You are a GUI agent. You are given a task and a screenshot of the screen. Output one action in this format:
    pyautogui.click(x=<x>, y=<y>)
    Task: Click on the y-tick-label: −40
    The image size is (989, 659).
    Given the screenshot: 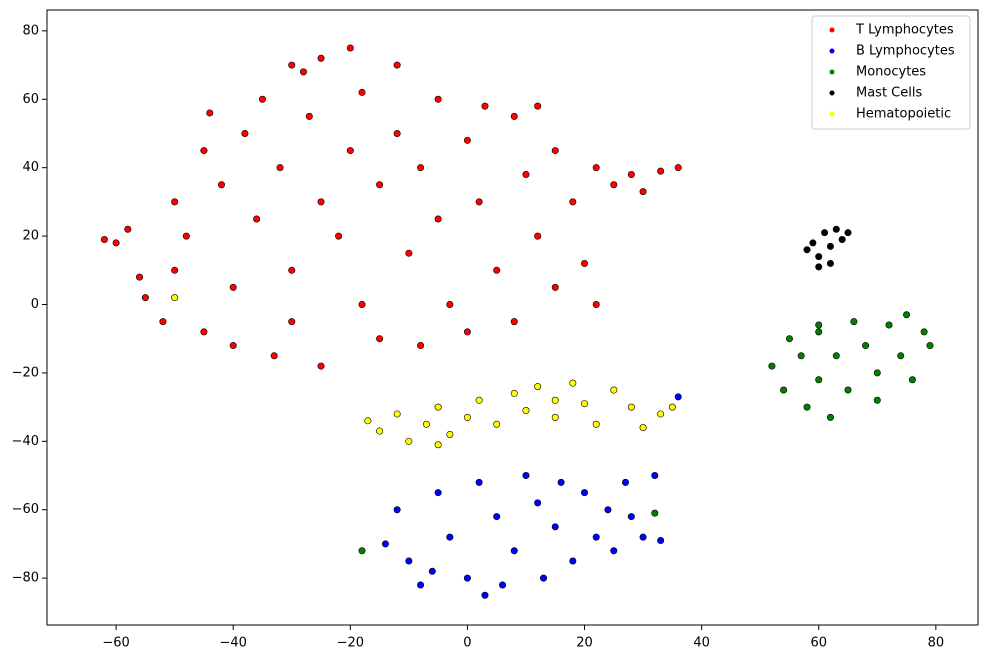 What is the action you would take?
    pyautogui.click(x=25, y=441)
    